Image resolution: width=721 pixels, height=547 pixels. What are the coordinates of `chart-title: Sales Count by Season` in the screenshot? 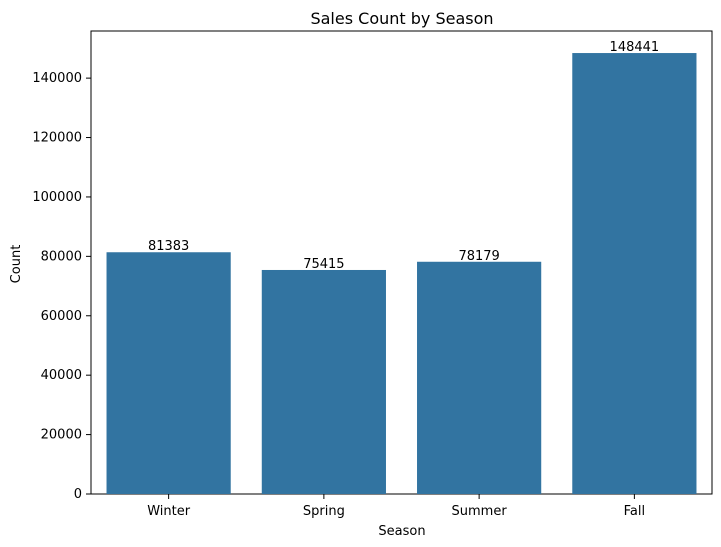 It's located at (401, 18).